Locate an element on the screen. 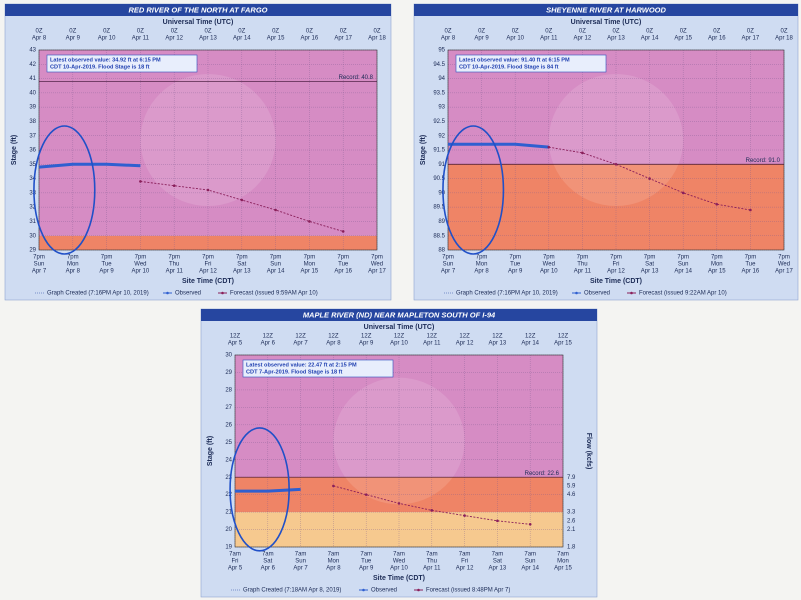 This screenshot has width=801, height=600. top-tick-label: Apr 9 is located at coordinates (481, 39).